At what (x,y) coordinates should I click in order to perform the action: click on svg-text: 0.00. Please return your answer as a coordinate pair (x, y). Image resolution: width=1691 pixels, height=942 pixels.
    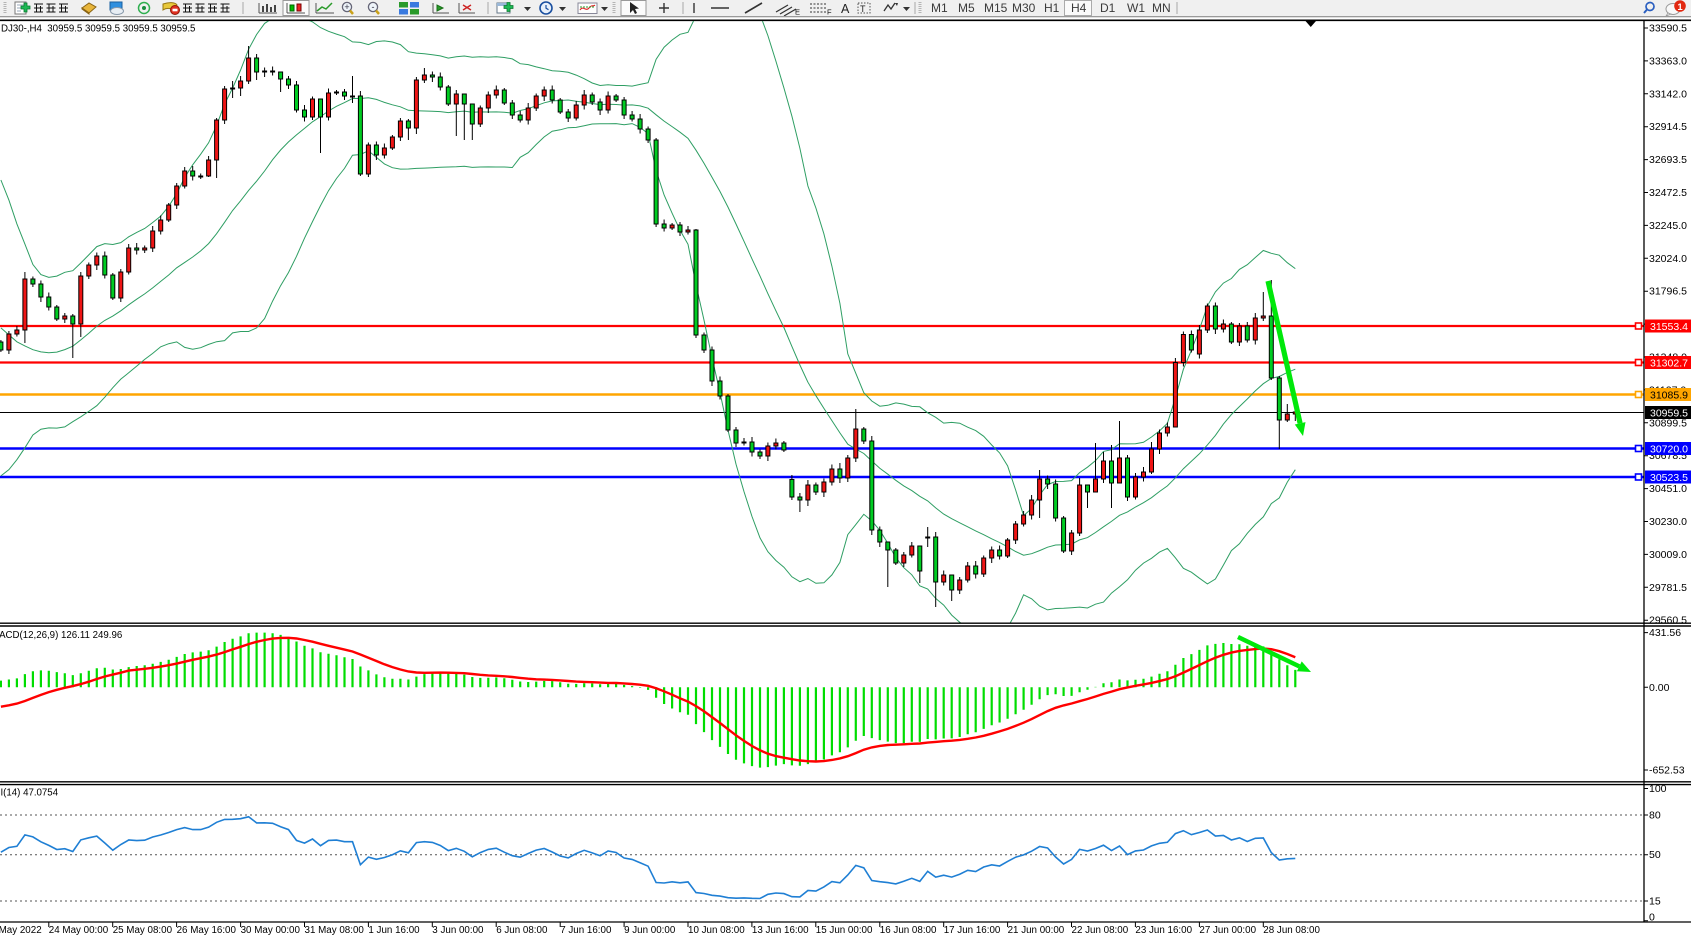
    Looking at the image, I should click on (1659, 688).